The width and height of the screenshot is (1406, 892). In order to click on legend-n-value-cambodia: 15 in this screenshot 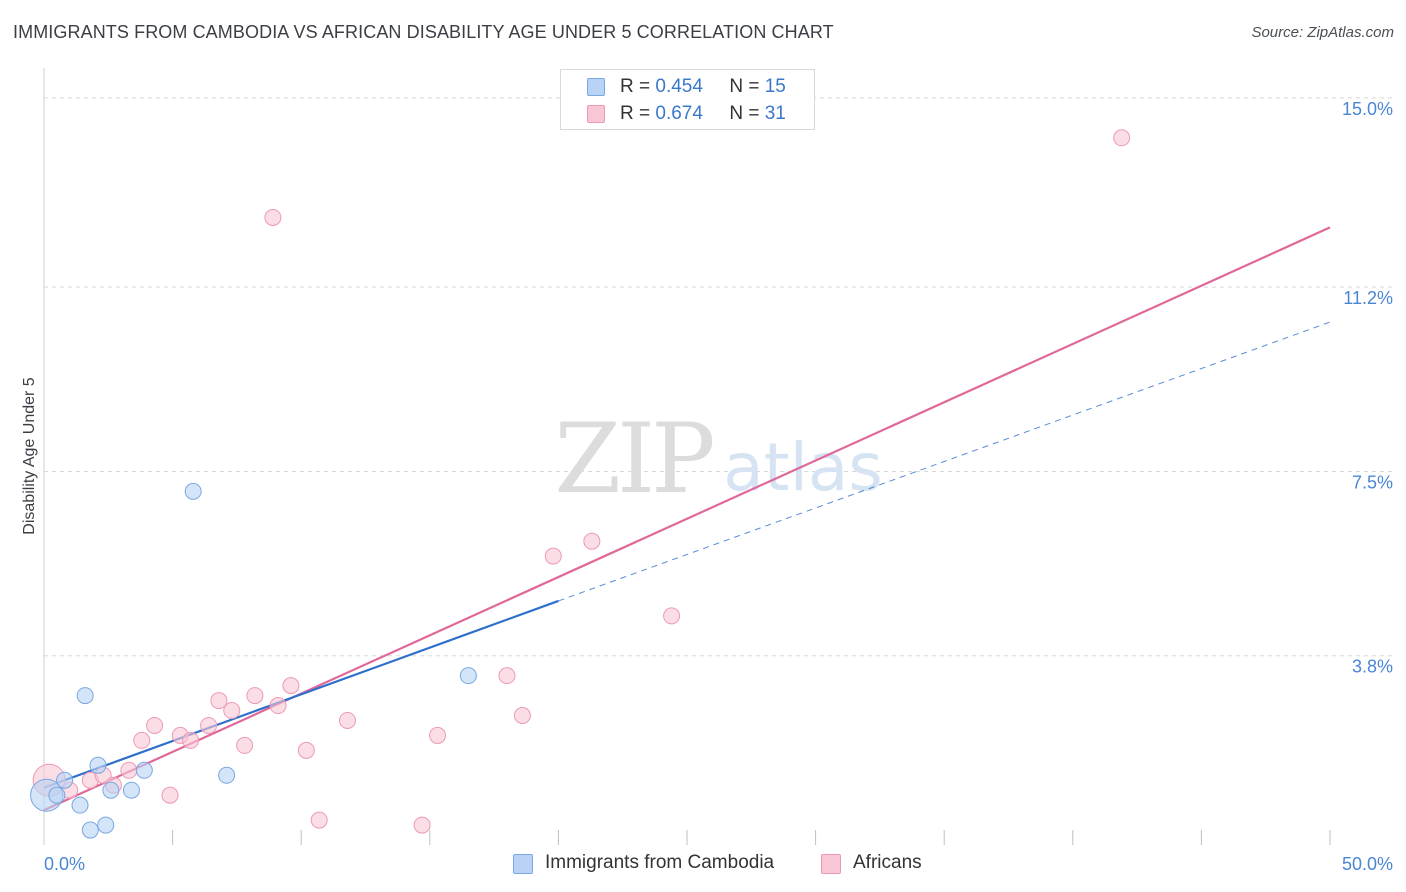, I will do `click(775, 86)`.